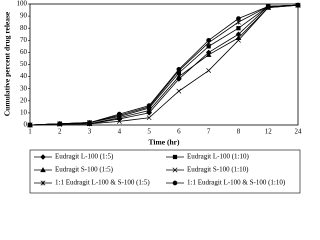 Image resolution: width=320 pixels, height=240 pixels. What do you see at coordinates (236, 183) in the screenshot?
I see `legend-label: 1:1 Eudragit L-100 & S-100 (1:10)` at bounding box center [236, 183].